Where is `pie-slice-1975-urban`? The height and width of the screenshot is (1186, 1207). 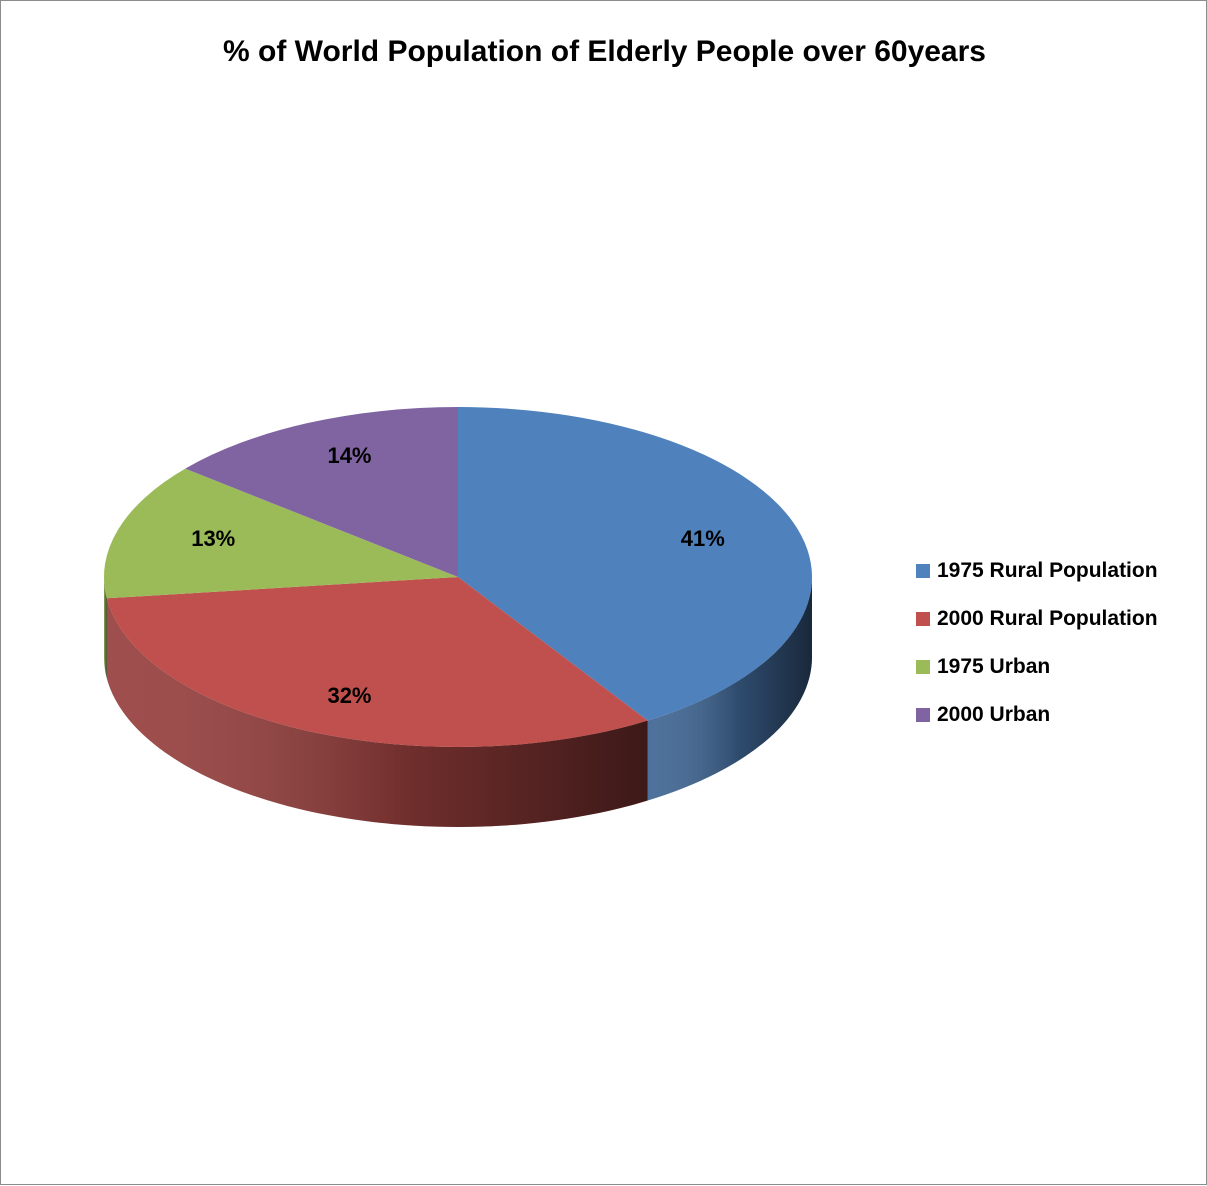 pie-slice-1975-urban is located at coordinates (280, 533).